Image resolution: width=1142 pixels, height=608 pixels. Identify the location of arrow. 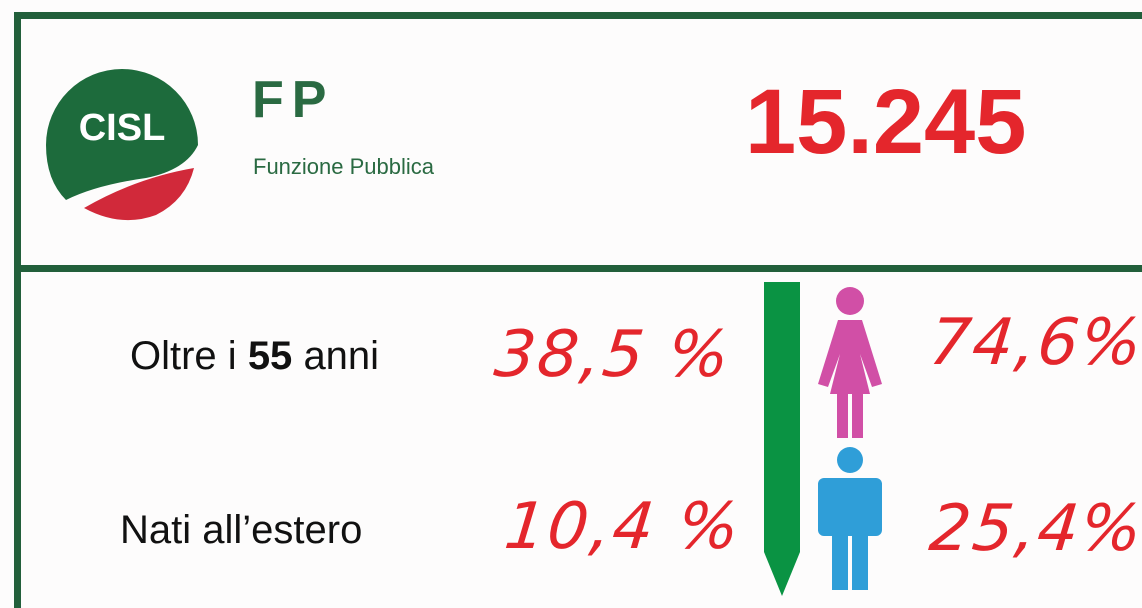
(782, 439).